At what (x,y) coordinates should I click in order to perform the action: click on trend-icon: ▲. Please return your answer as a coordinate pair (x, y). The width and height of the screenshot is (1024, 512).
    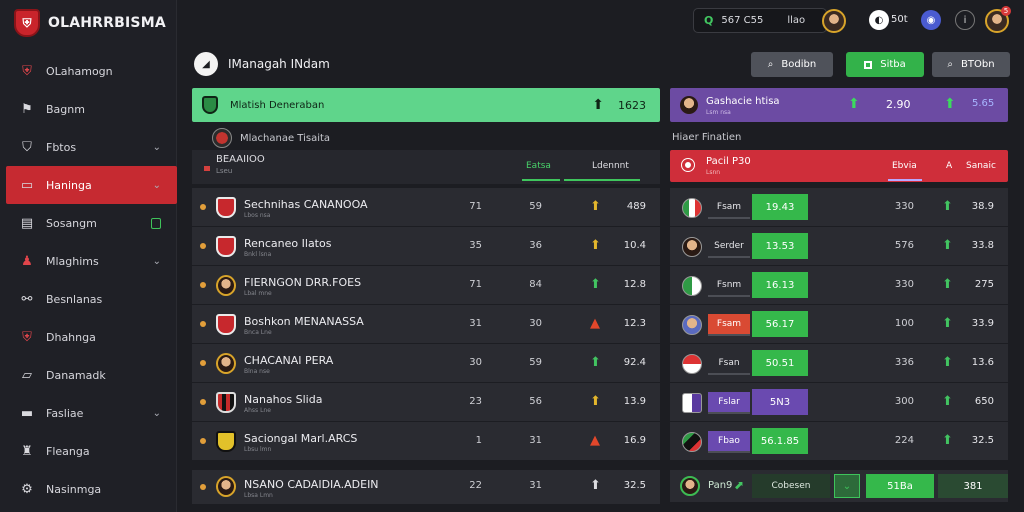
    Looking at the image, I should click on (595, 323).